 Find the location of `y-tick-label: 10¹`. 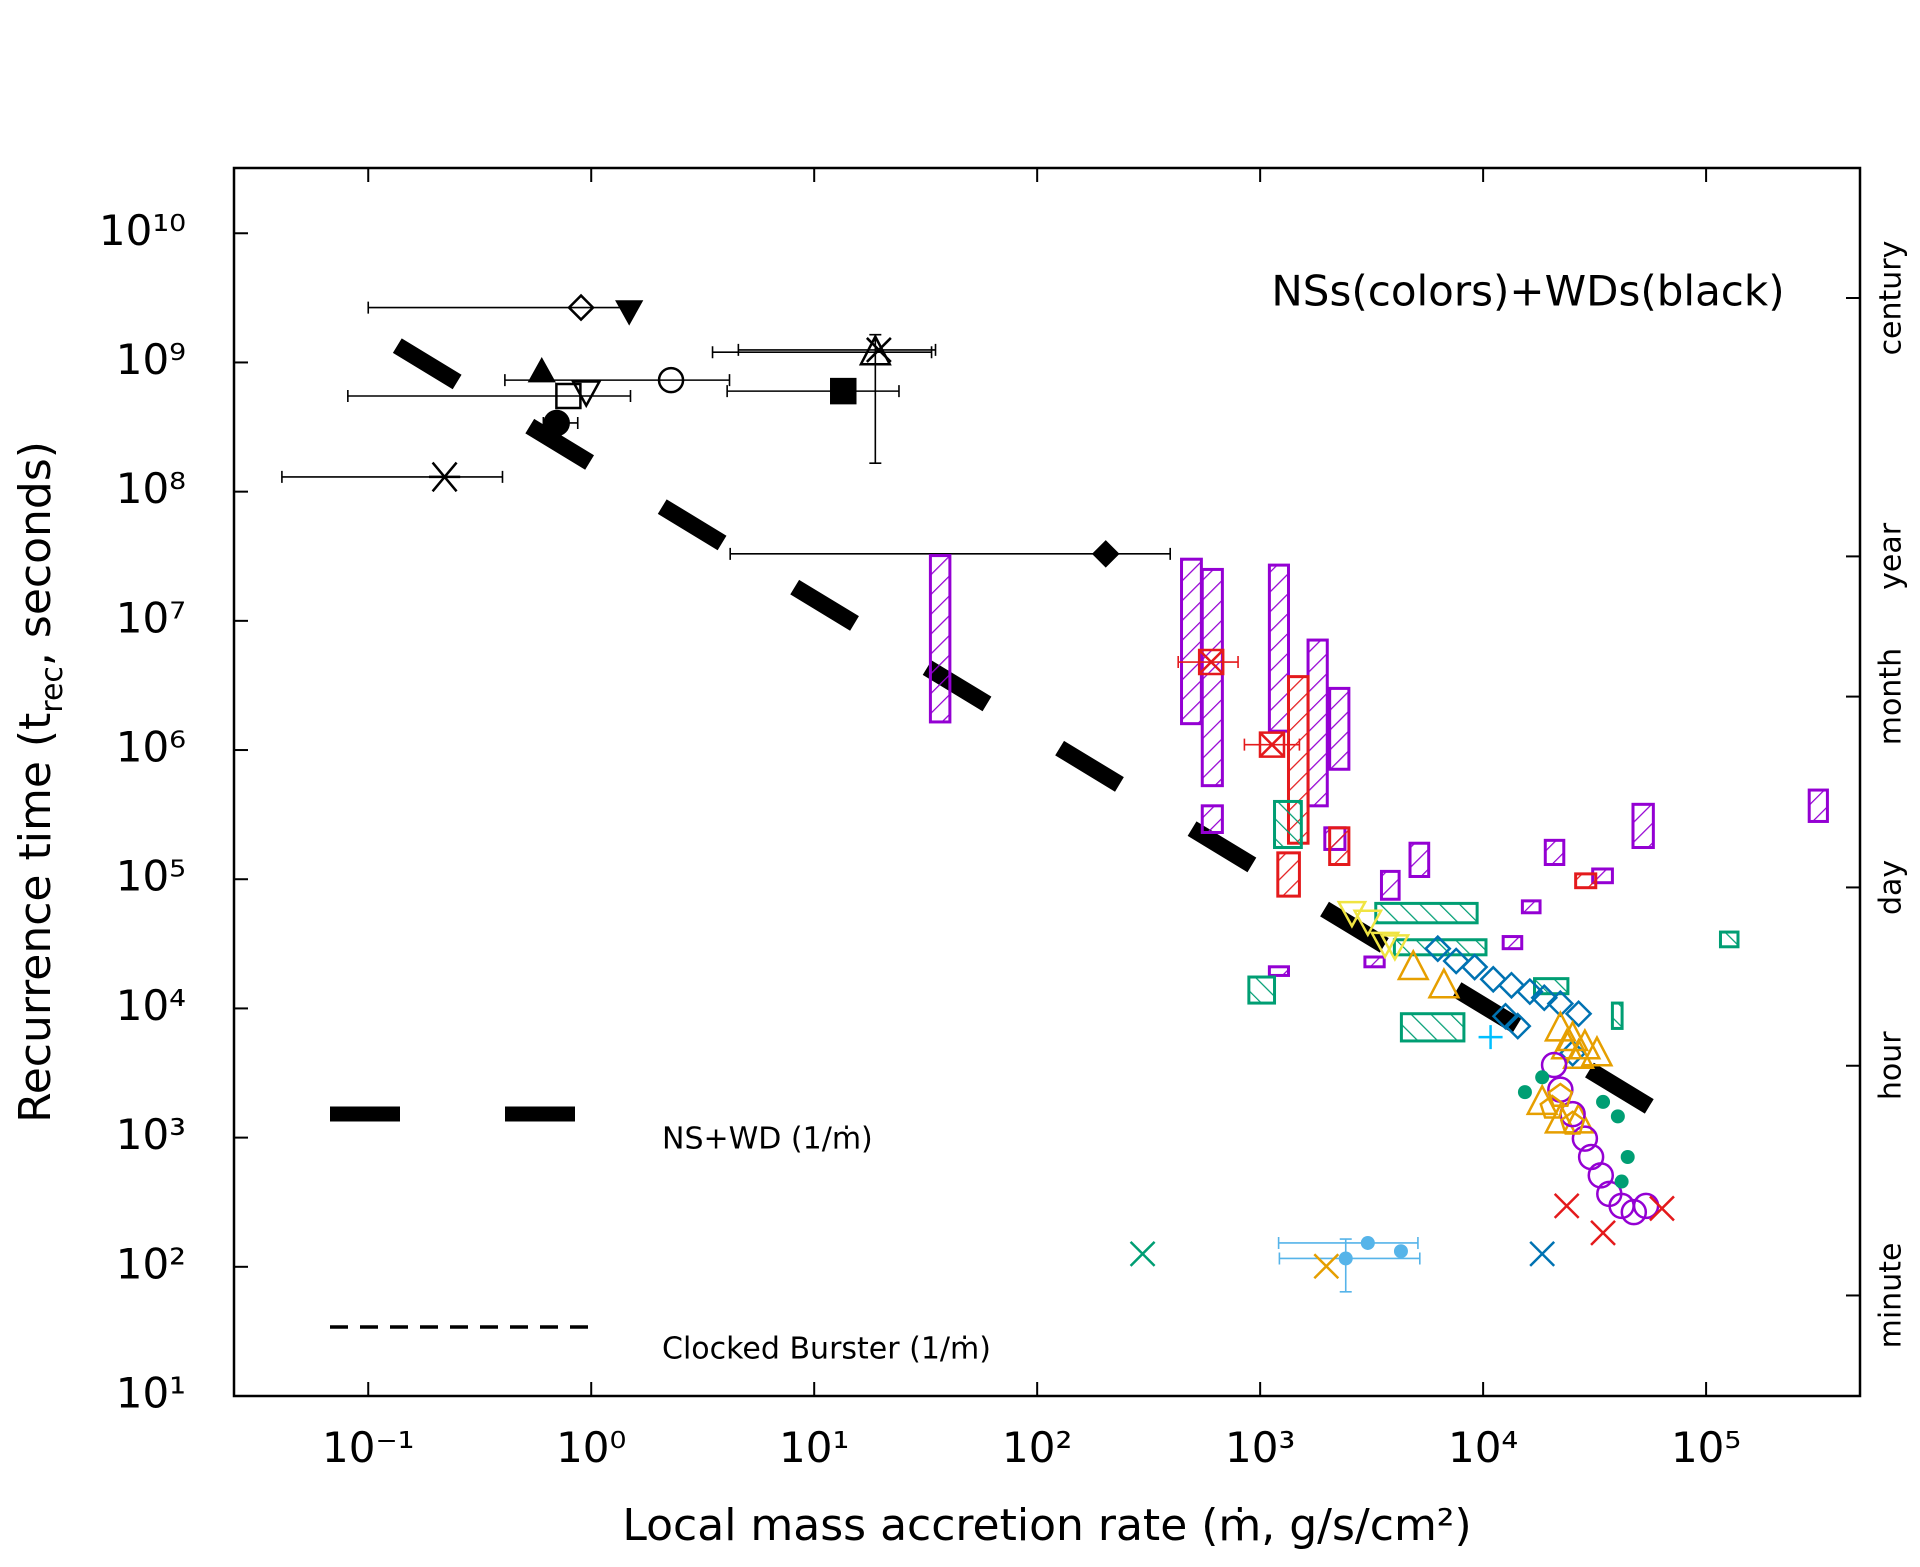

y-tick-label: 10¹ is located at coordinates (151, 1393).